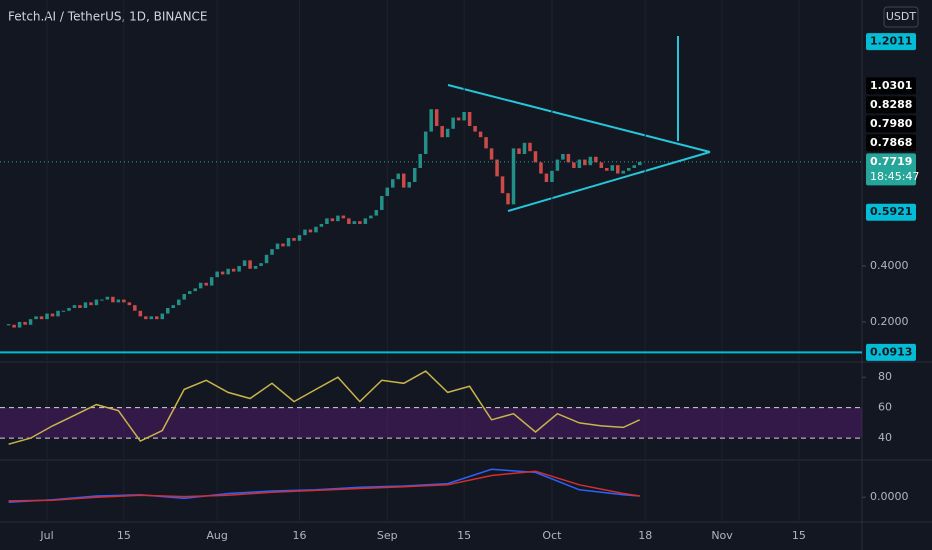  I want to click on countdown: 18:45:47, so click(894, 176).